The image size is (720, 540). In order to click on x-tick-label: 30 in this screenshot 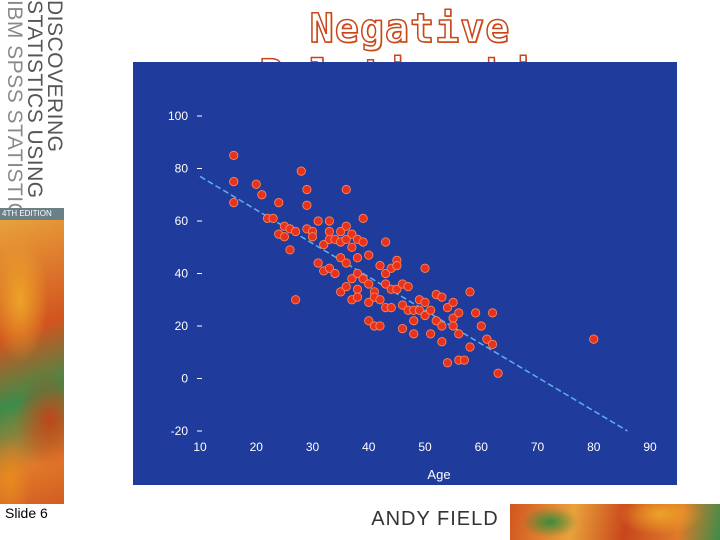, I will do `click(313, 447)`.